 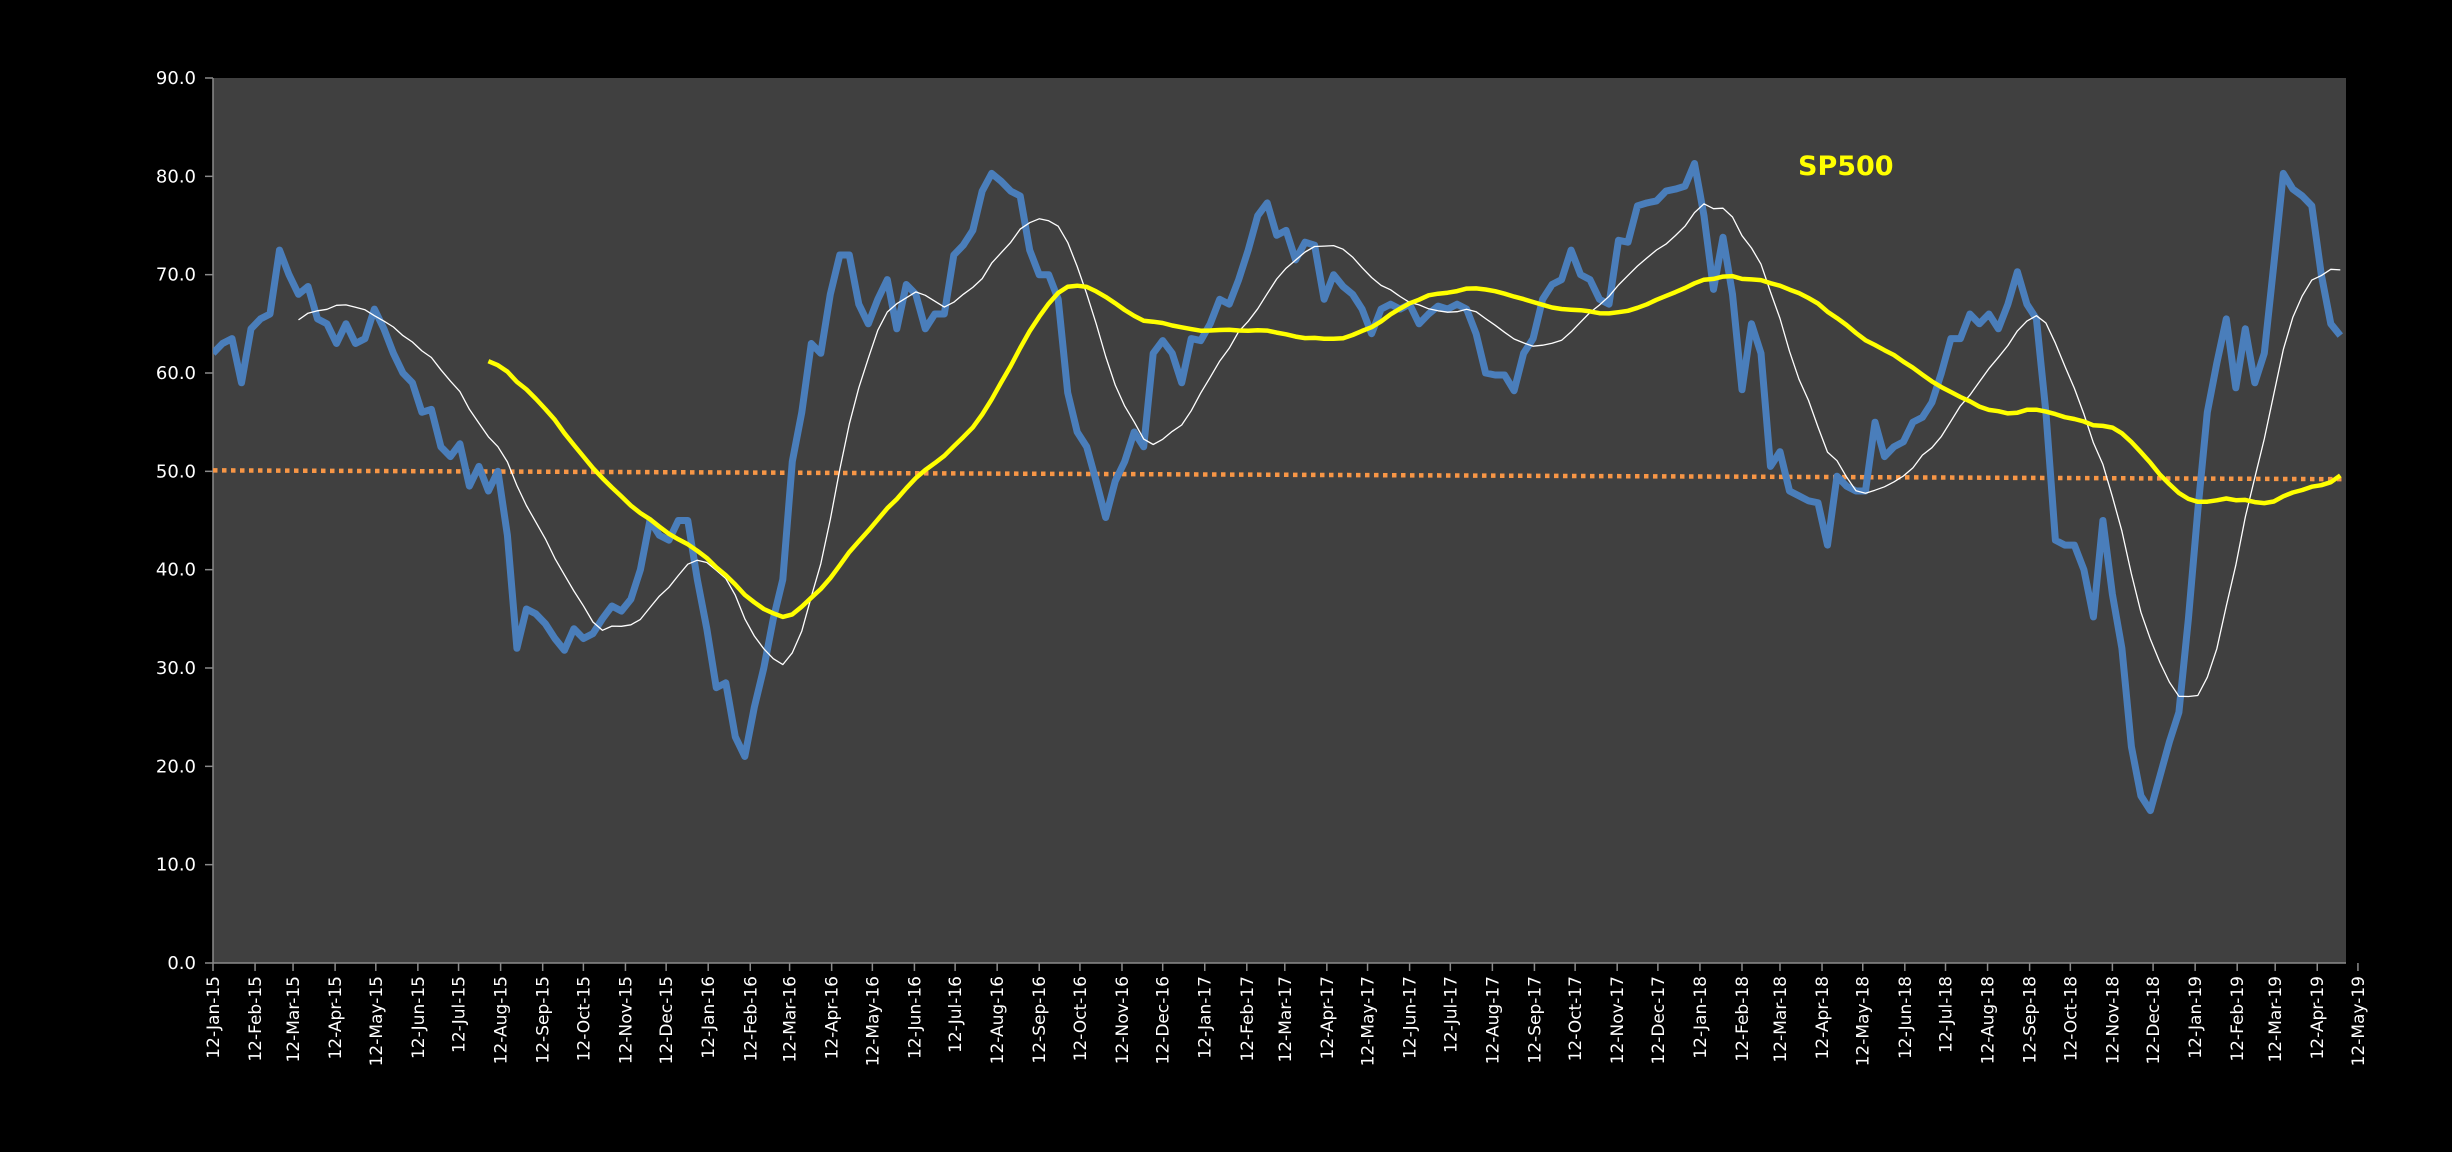 What do you see at coordinates (176, 865) in the screenshot?
I see `y-tick-label: 10.0` at bounding box center [176, 865].